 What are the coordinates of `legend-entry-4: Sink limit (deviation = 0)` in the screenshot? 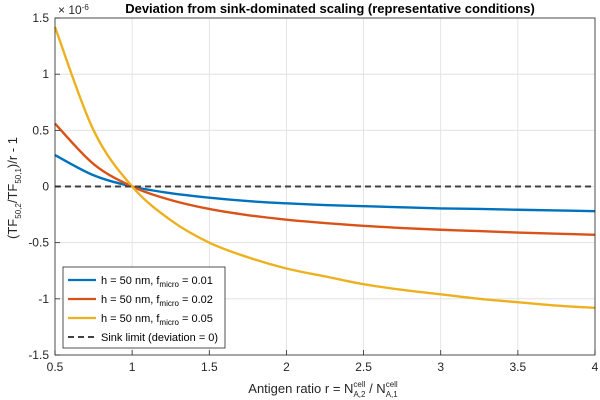 It's located at (143, 338).